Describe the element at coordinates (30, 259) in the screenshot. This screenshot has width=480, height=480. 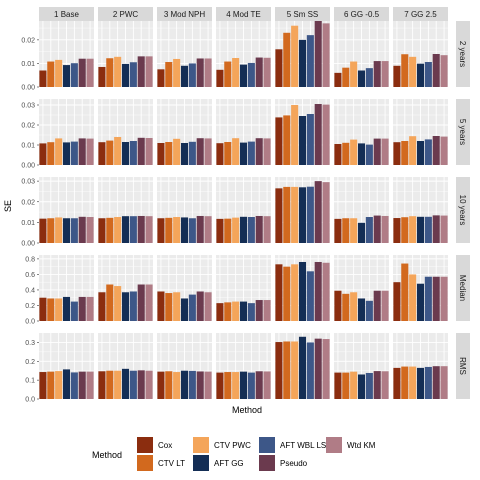
I see `y-tick-label: 0.8` at that location.